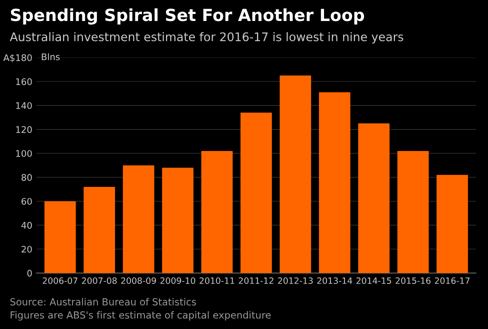 The height and width of the screenshot is (329, 488). Describe the element at coordinates (295, 280) in the screenshot. I see `x-tick-label: 2012-13` at that location.